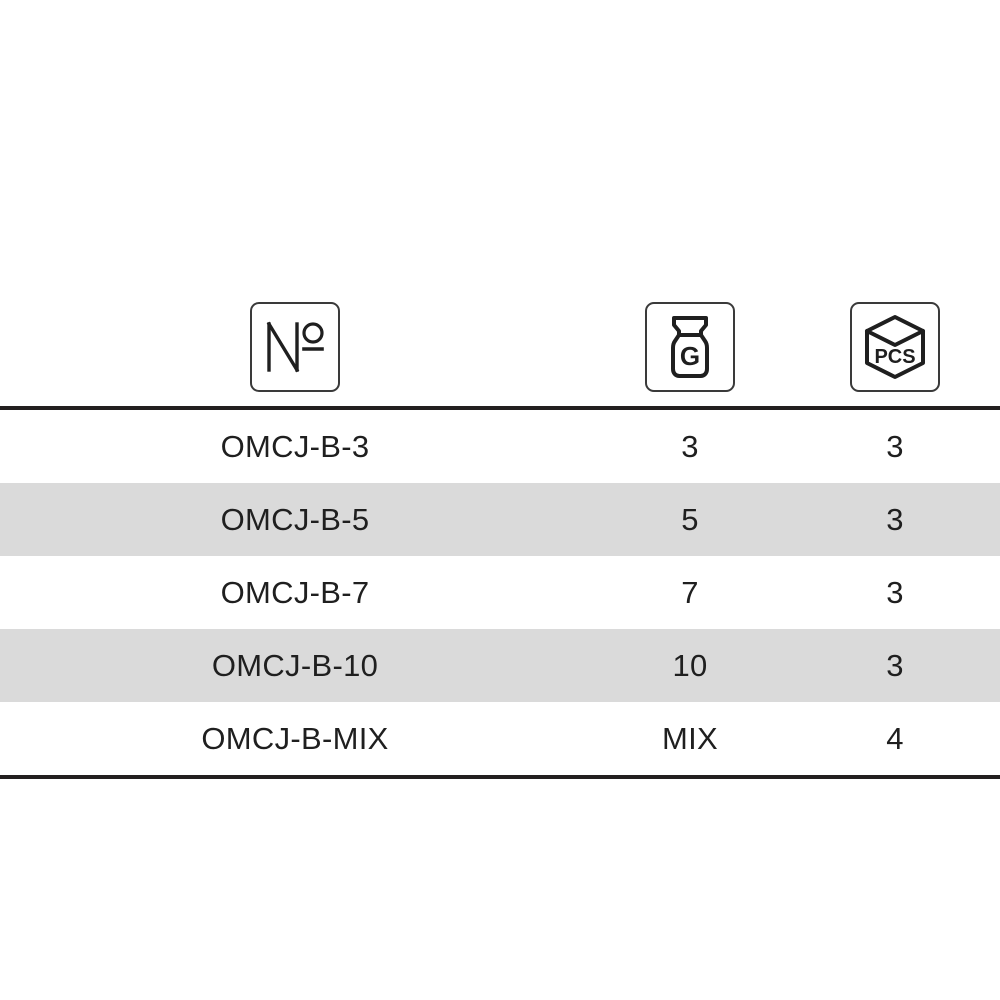 The width and height of the screenshot is (1000, 1000). Describe the element at coordinates (500, 446) in the screenshot. I see `table-row: OMCJ-B-3 3 3` at that location.